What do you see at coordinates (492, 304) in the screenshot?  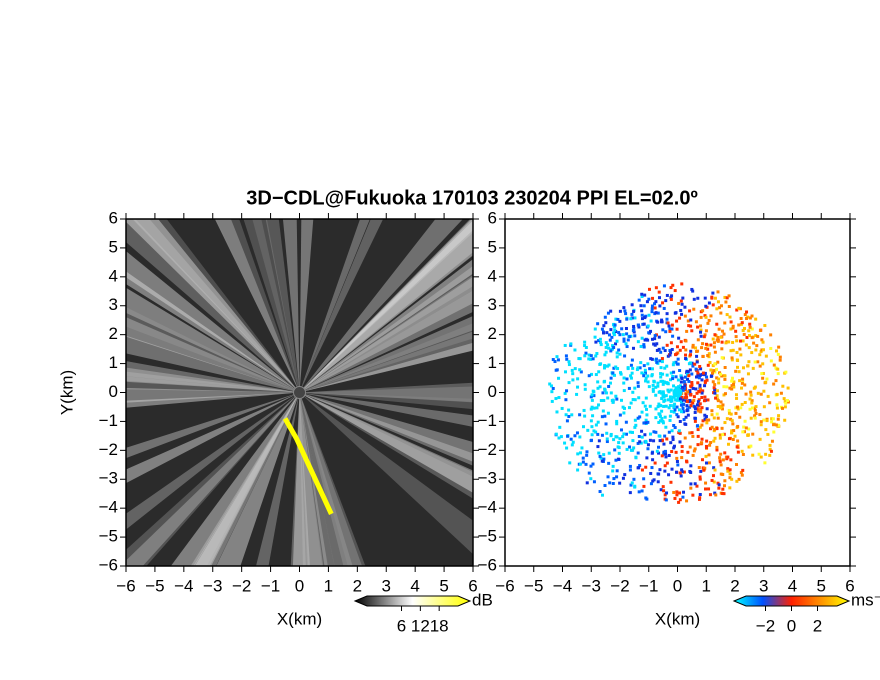 I see `y-tick-label: 3` at bounding box center [492, 304].